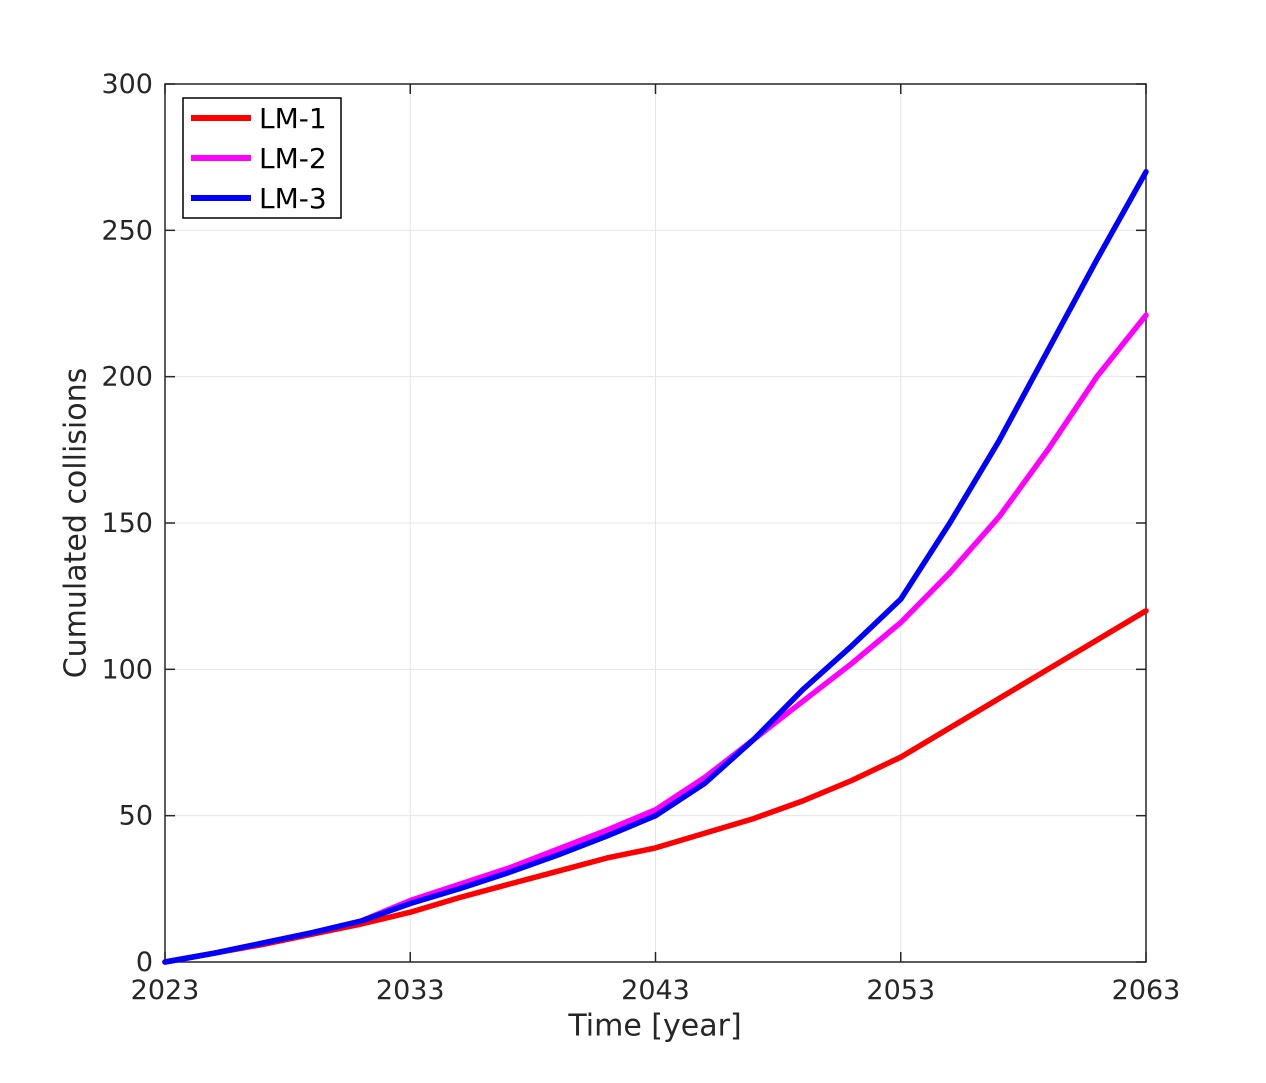  Describe the element at coordinates (127, 669) in the screenshot. I see `y-tick-label: 100` at that location.